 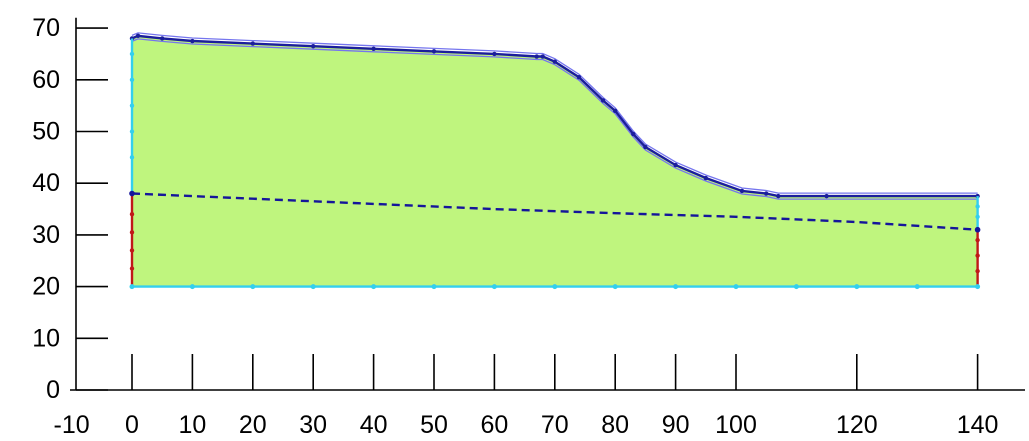 What do you see at coordinates (46, 132) in the screenshot?
I see `y-tick-label: 50` at bounding box center [46, 132].